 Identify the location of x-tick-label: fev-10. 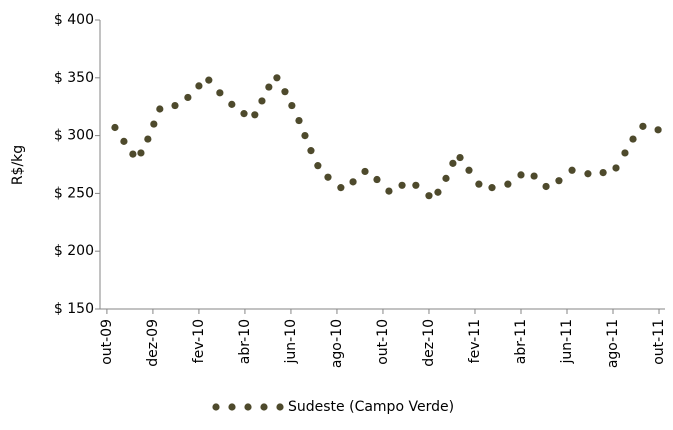
(199, 341).